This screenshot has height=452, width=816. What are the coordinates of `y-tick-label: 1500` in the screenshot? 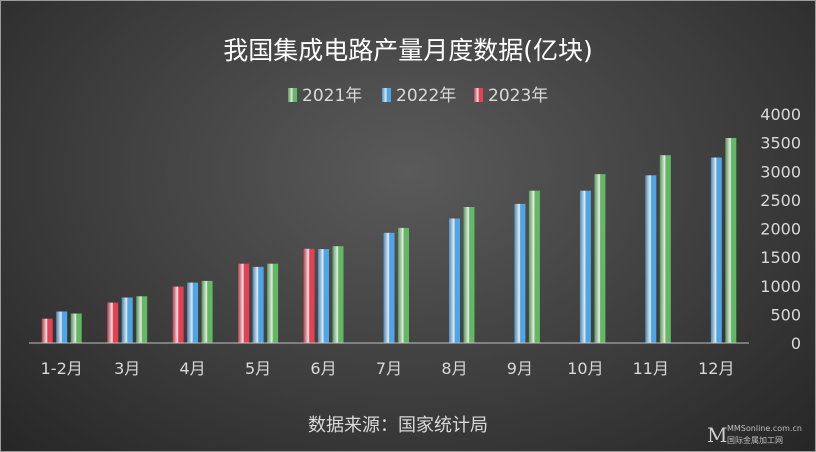 It's located at (780, 257).